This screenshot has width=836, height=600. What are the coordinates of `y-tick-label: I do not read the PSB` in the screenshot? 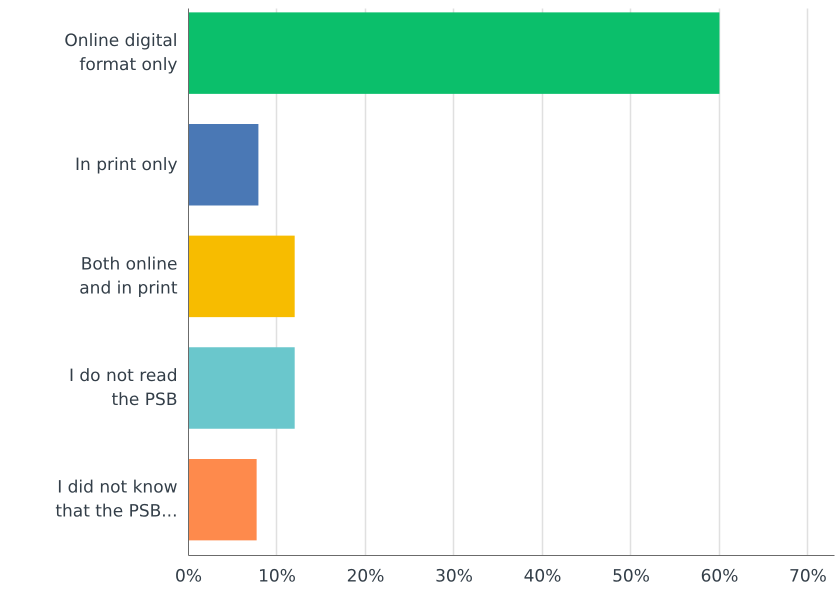 It's located at (123, 388).